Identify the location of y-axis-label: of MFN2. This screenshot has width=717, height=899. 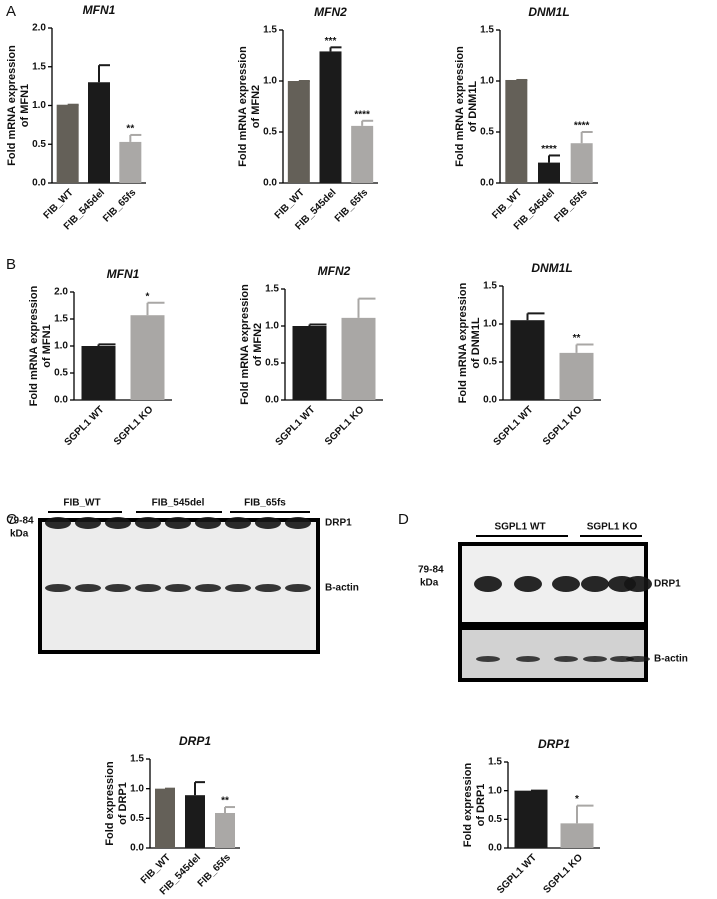
(256, 106).